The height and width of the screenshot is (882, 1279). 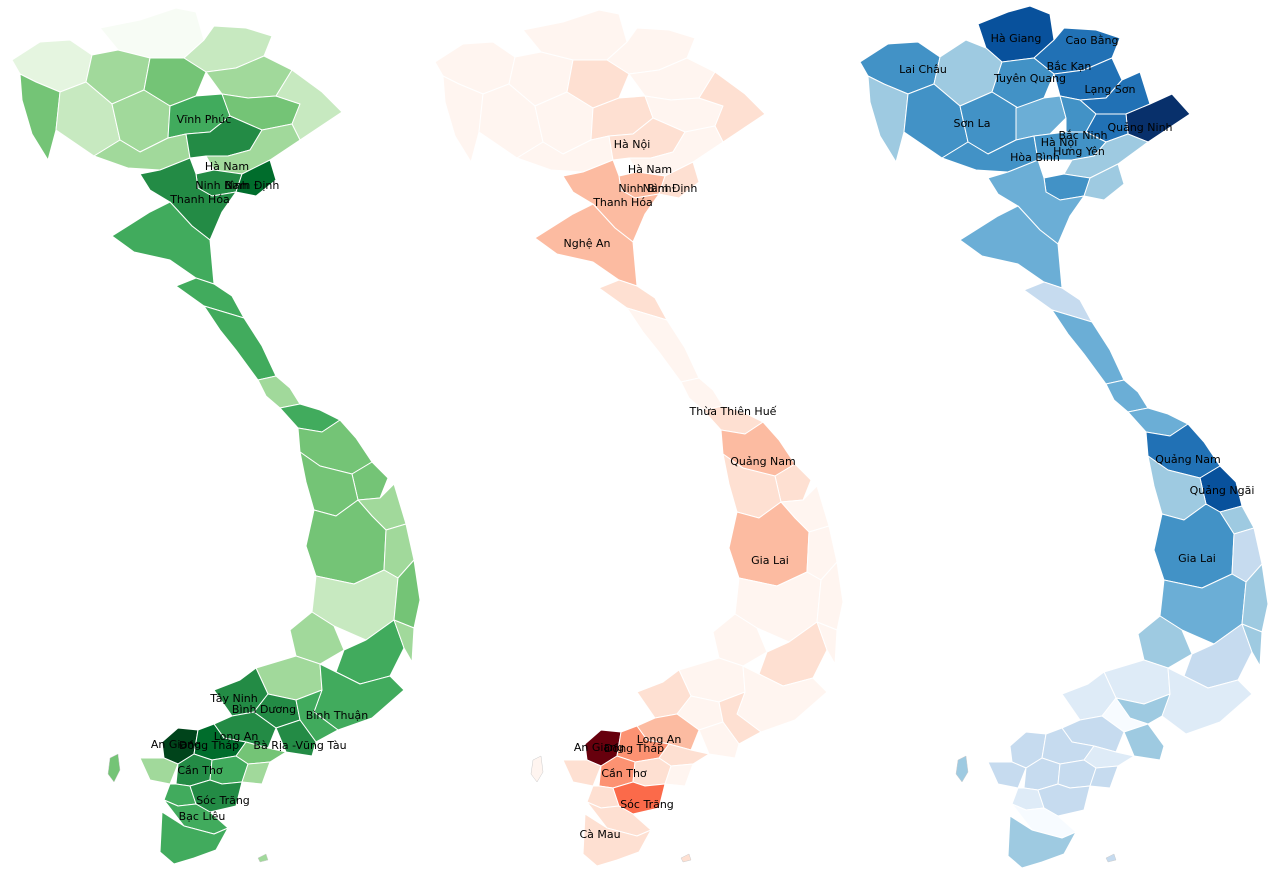 I want to click on province-label: Quảng Ninh, so click(x=1139, y=127).